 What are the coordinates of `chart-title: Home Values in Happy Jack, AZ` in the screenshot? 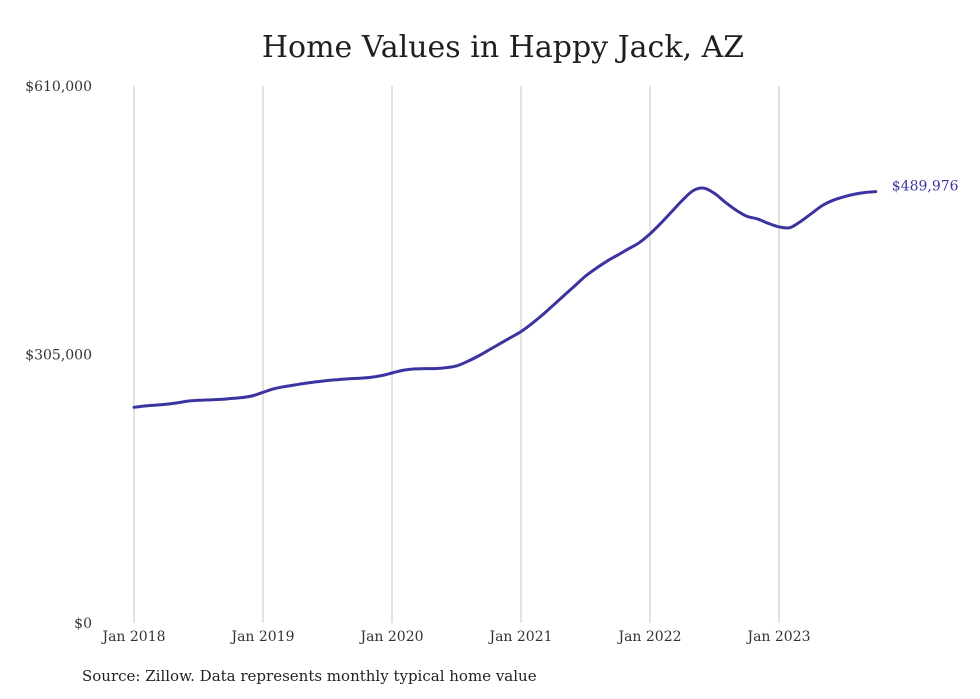 It's located at (503, 47).